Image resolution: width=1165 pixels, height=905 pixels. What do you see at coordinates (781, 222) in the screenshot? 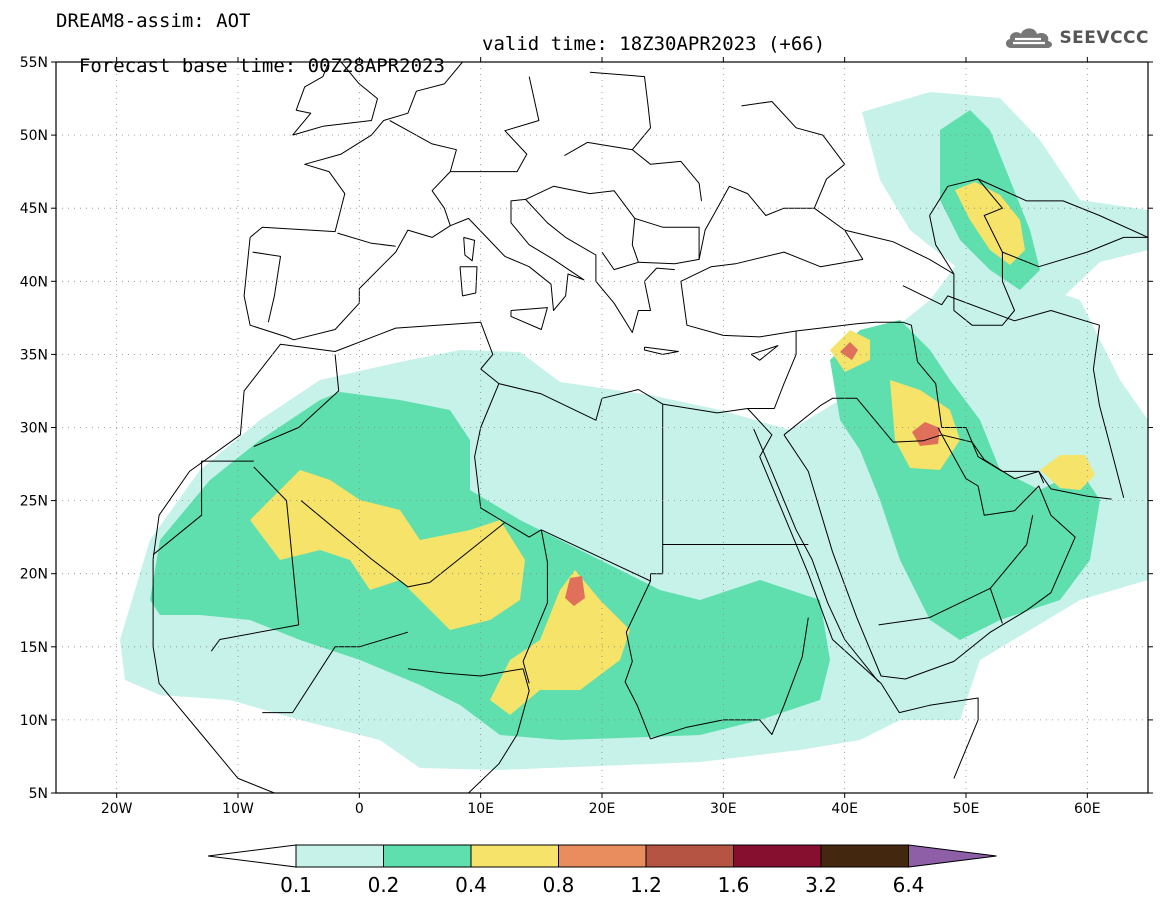
I see `black-sea-n` at bounding box center [781, 222].